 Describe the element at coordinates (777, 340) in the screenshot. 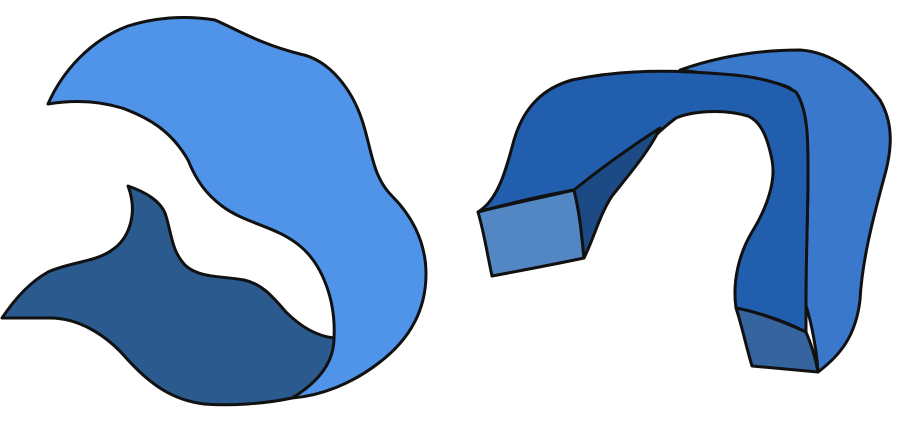

I see `right-bottom-cap` at that location.